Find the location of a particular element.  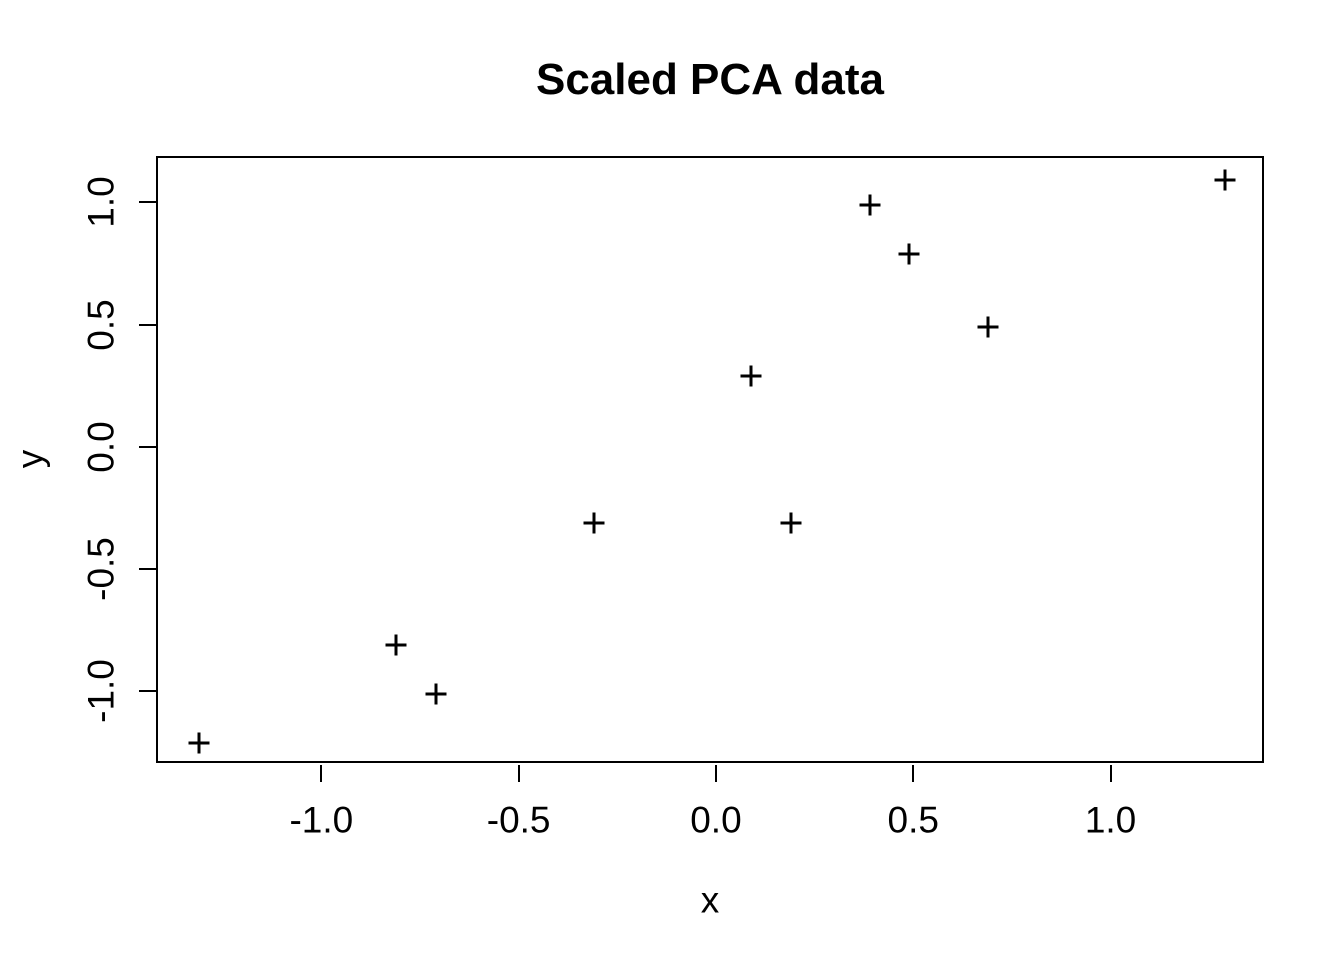

y-axis-label: y is located at coordinates (30, 459).